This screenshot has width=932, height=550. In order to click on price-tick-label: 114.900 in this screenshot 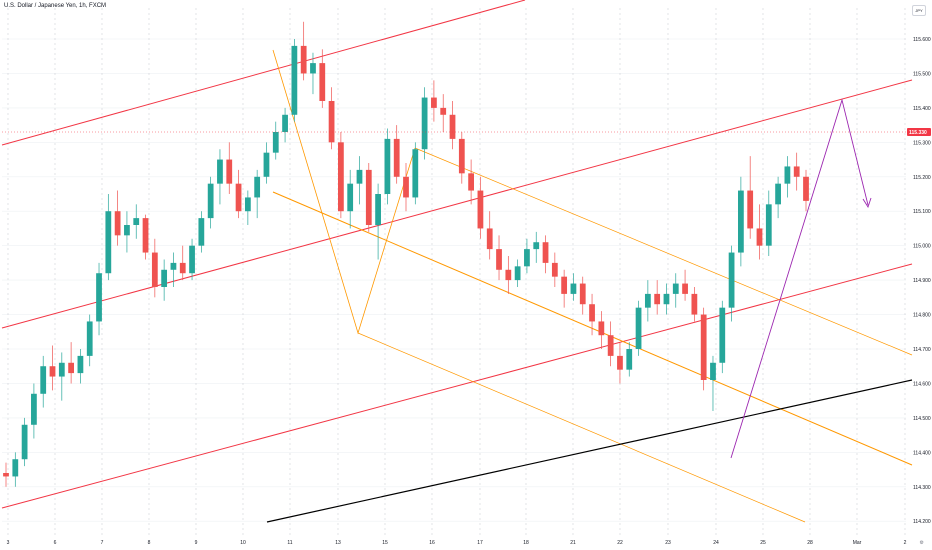, I will do `click(922, 281)`.